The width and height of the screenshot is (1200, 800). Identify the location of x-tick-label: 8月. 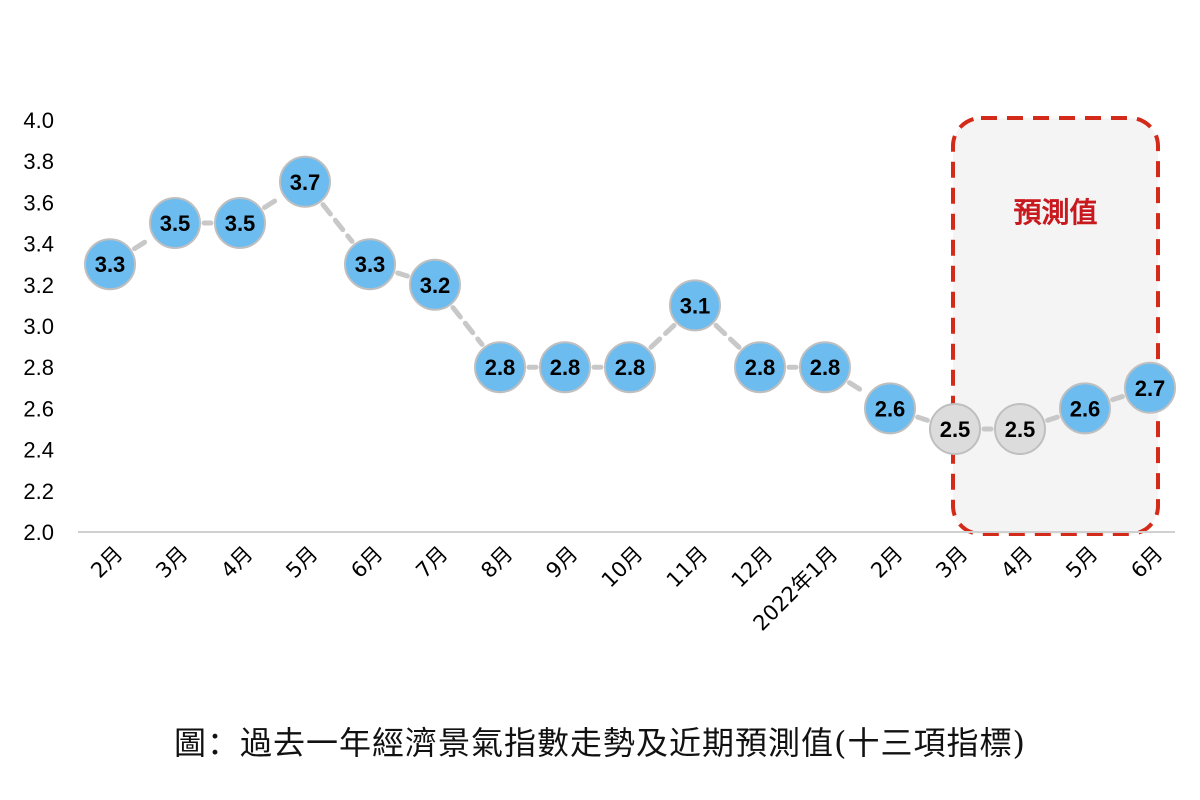
(496, 562).